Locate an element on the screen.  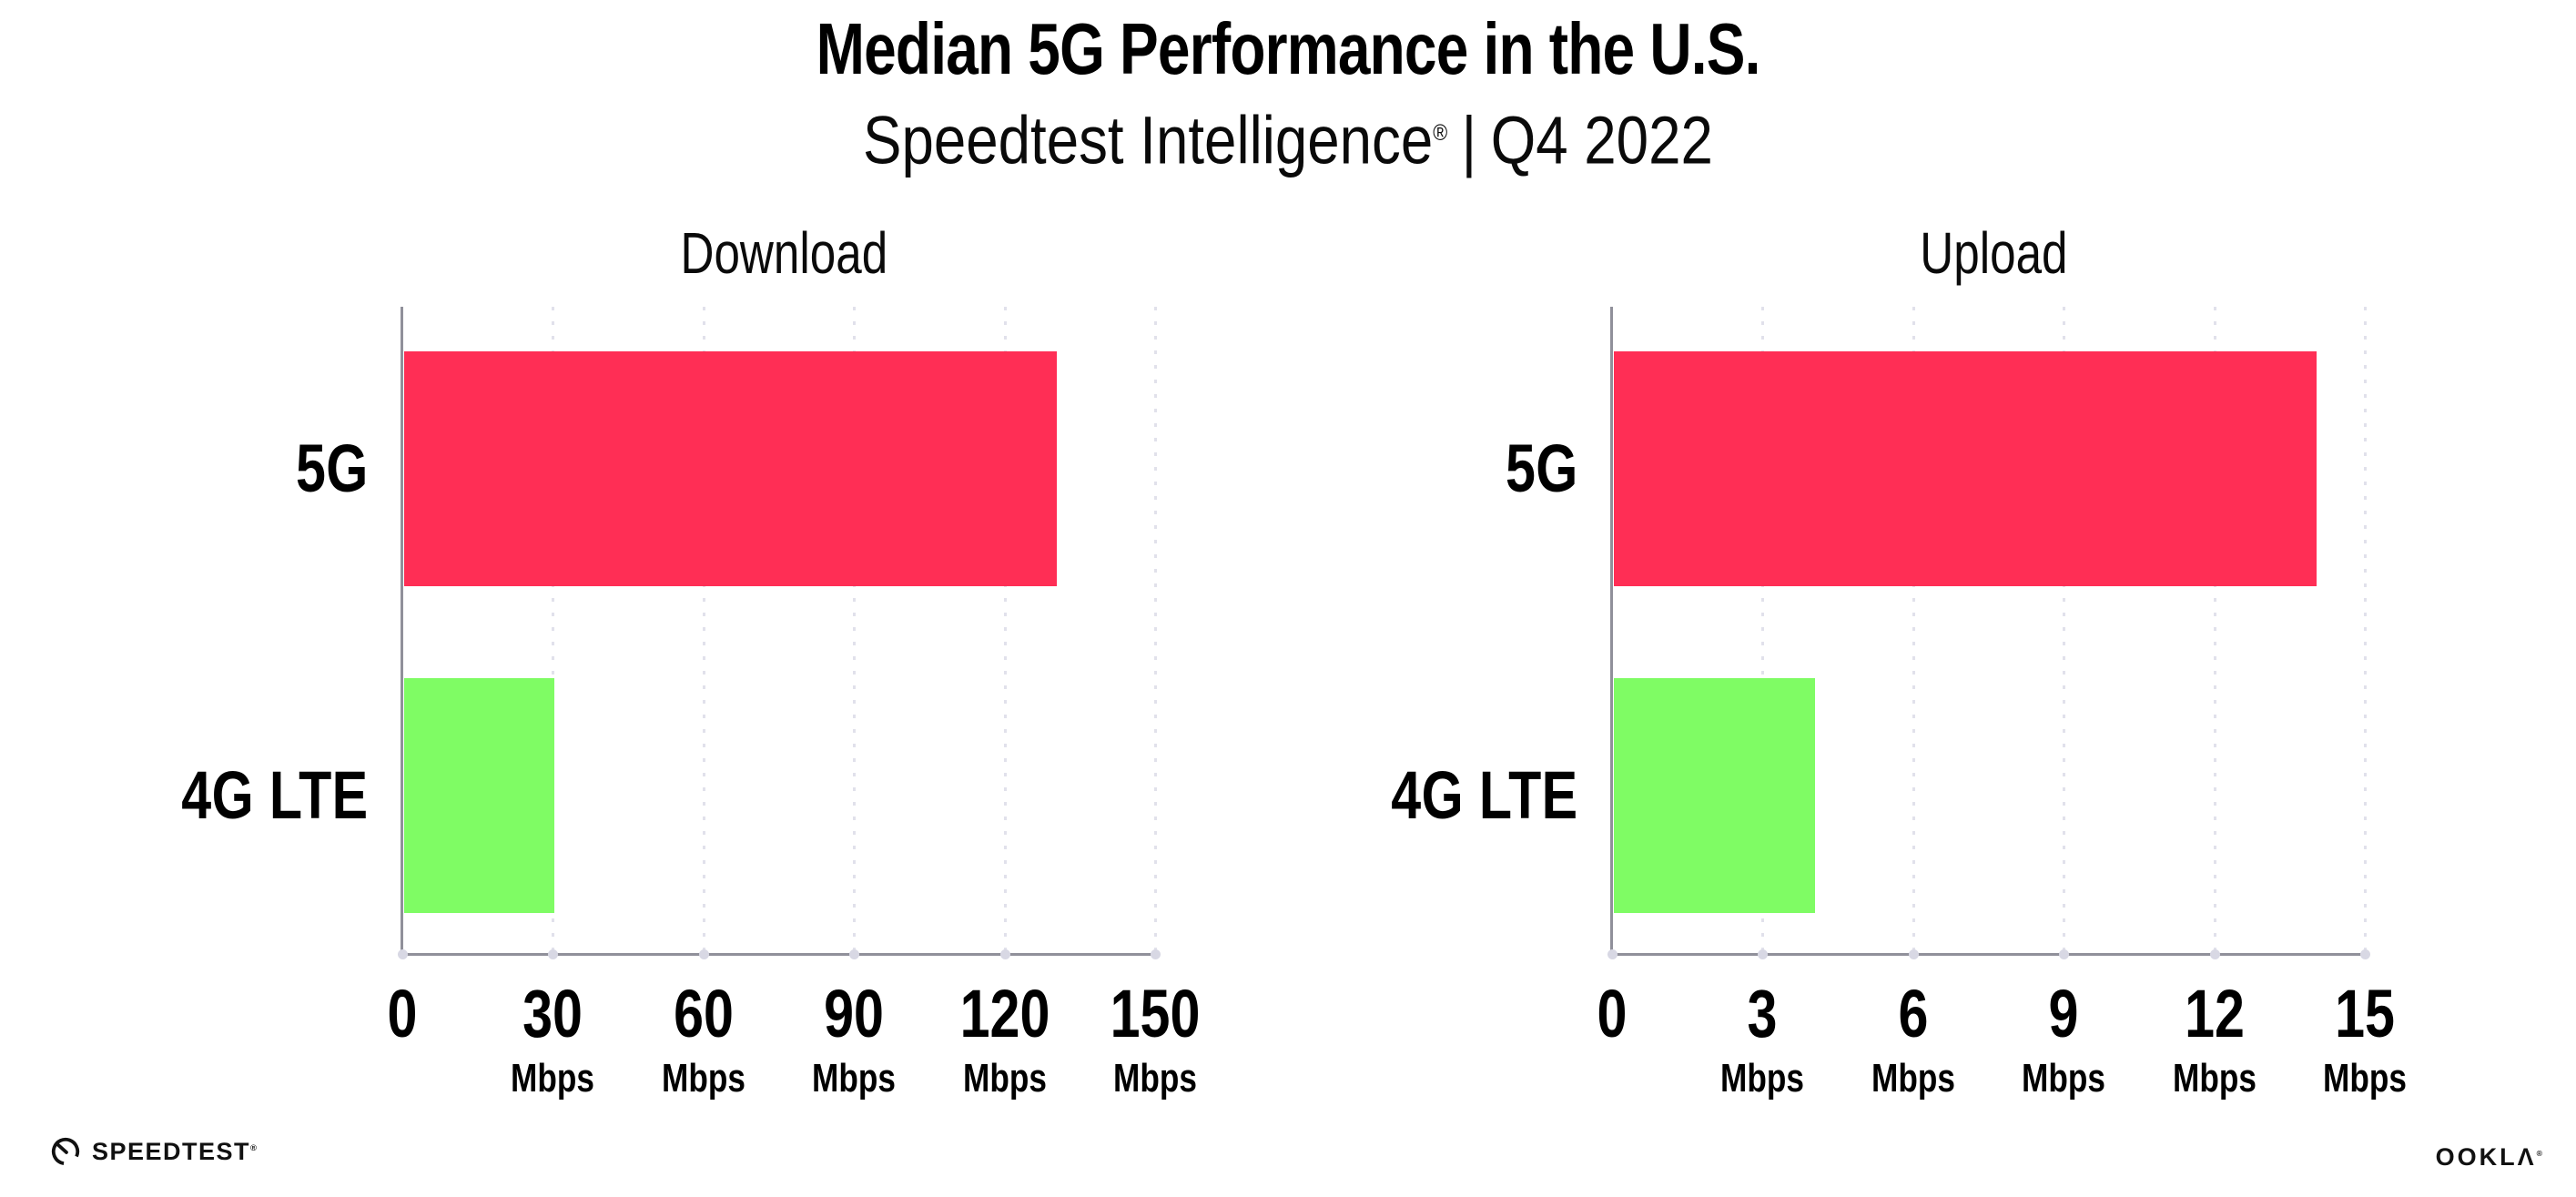
download-bar-5g is located at coordinates (730, 469).